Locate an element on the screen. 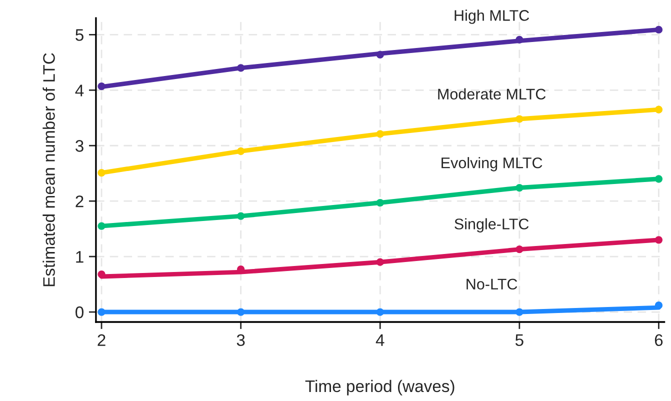 The height and width of the screenshot is (401, 671). y-tick-label: 4 is located at coordinates (79, 90).